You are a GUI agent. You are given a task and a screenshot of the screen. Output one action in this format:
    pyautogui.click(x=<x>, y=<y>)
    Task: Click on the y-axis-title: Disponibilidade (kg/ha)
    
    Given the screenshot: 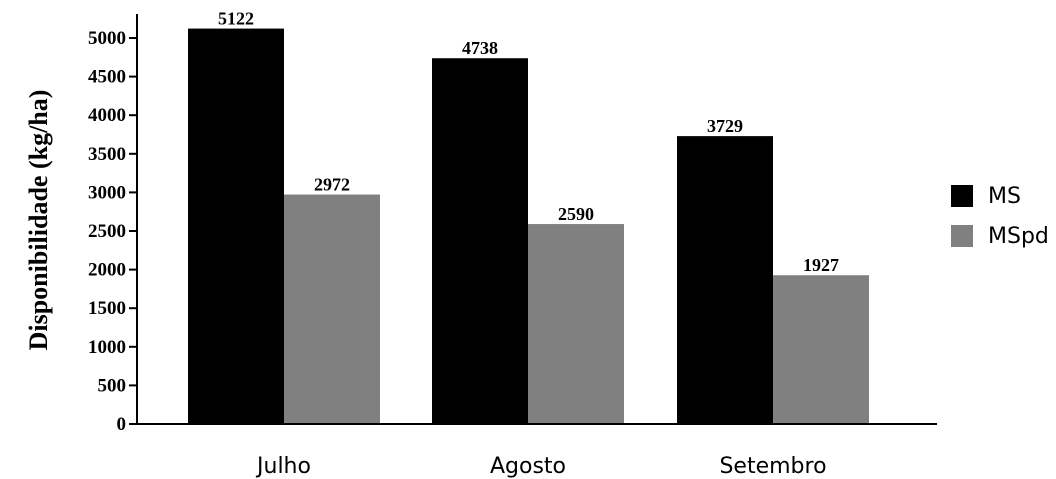 What is the action you would take?
    pyautogui.click(x=38, y=220)
    